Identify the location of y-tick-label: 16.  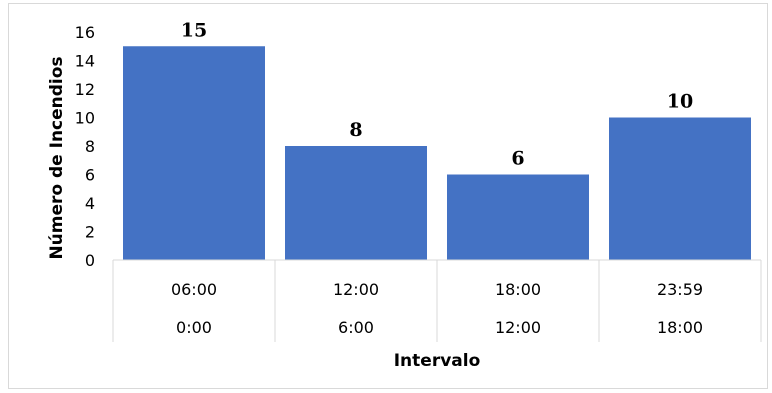
(85, 32).